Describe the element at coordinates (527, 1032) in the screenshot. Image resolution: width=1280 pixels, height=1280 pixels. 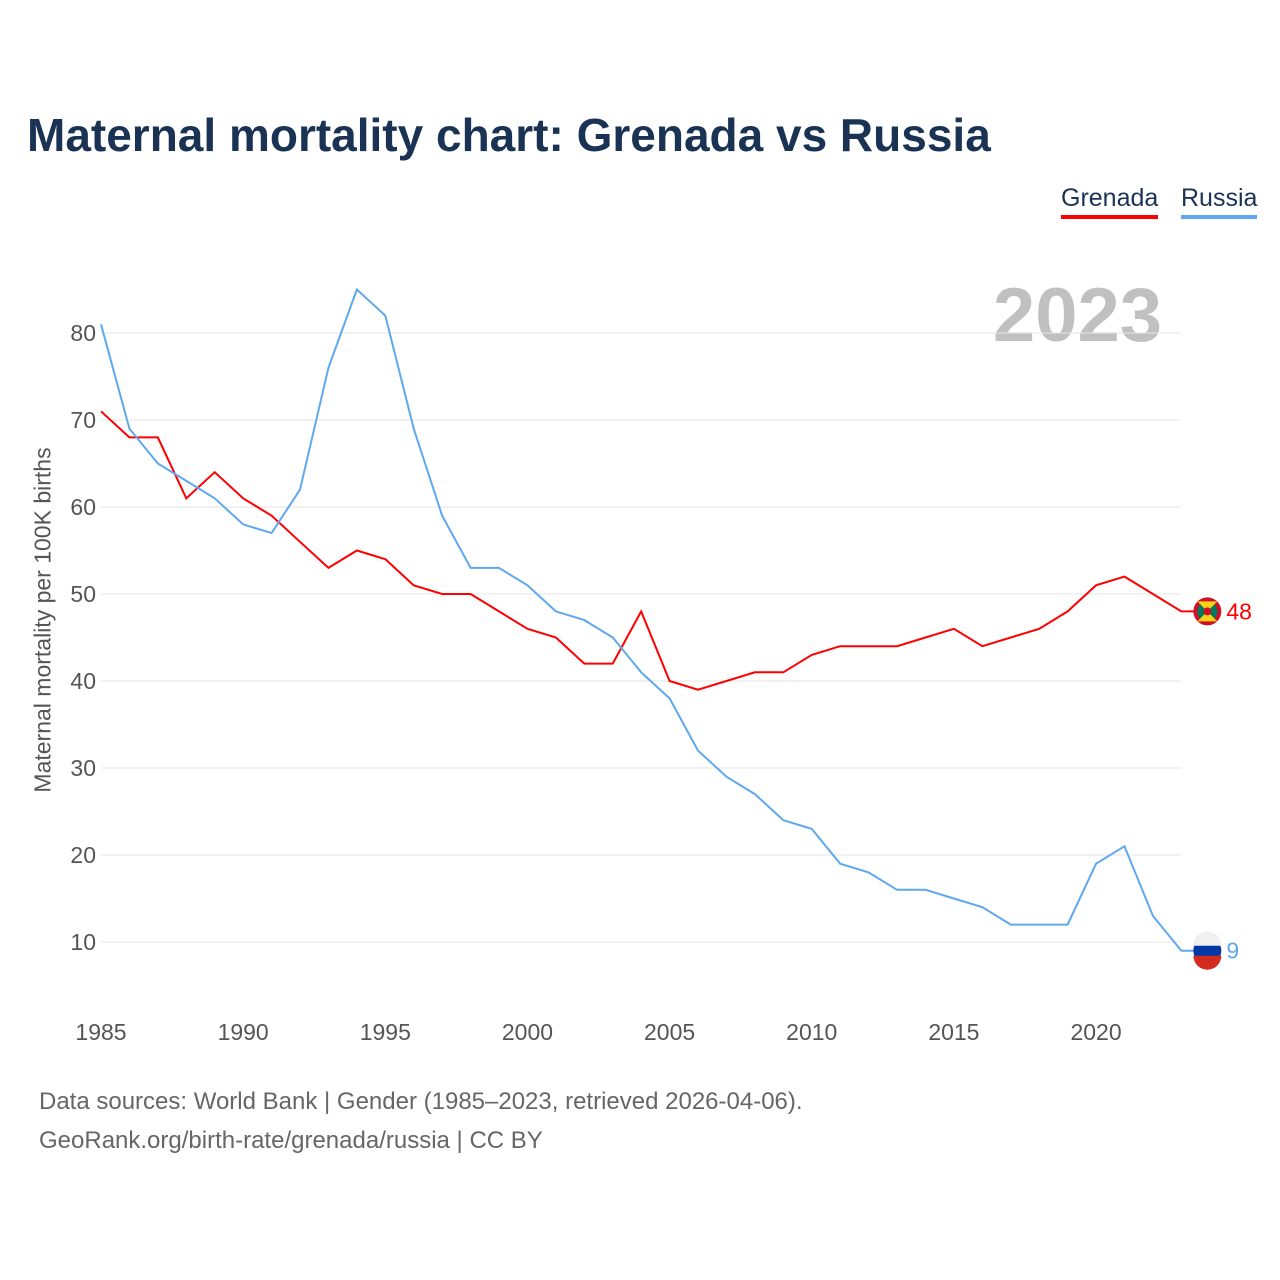
I see `x-tick-label: 2000` at that location.